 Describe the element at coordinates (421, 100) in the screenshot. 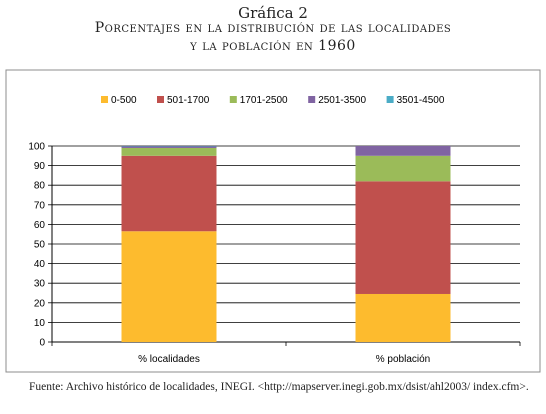

I see `legend-label-3501-4500: 3501-4500` at that location.